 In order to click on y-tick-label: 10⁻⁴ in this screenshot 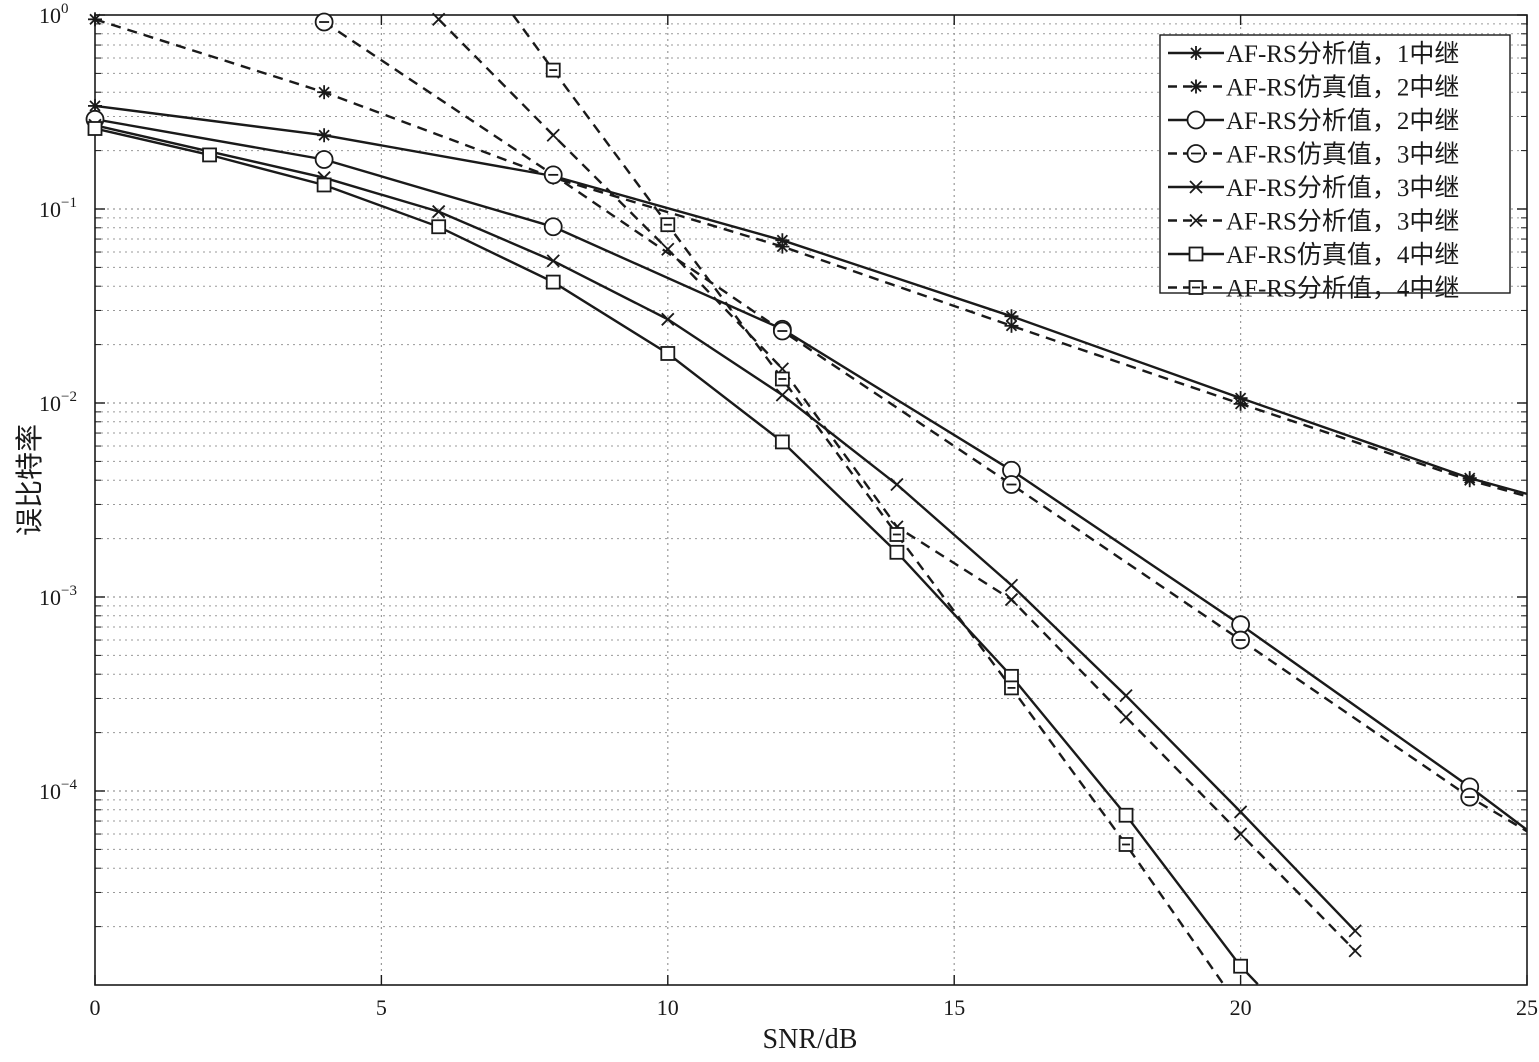, I will do `click(58, 790)`.